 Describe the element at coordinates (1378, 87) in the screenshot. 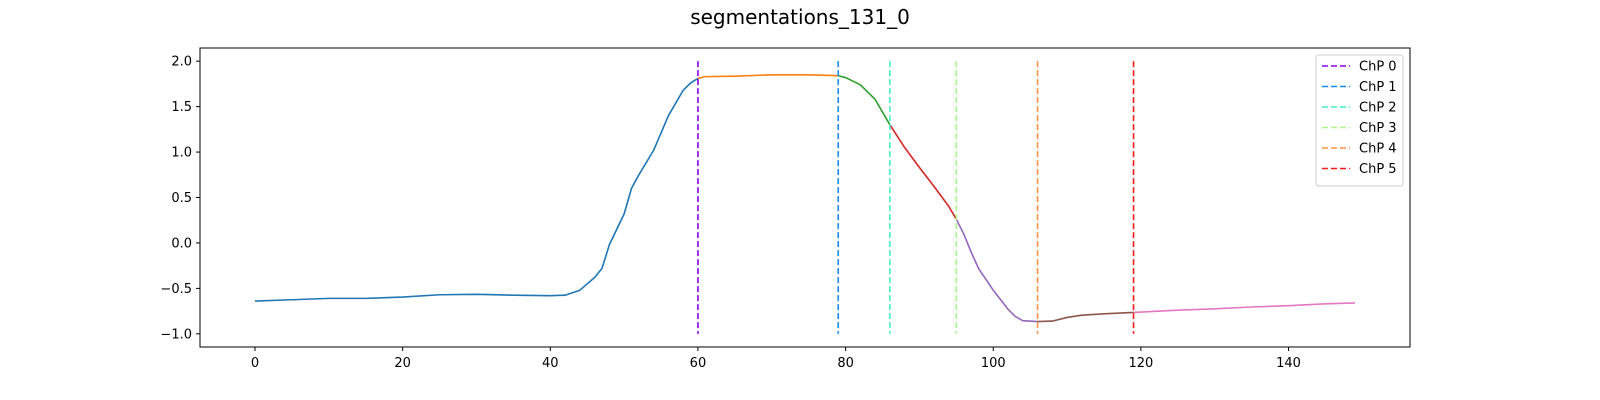

I see `legend-label-1: ChP 1` at that location.